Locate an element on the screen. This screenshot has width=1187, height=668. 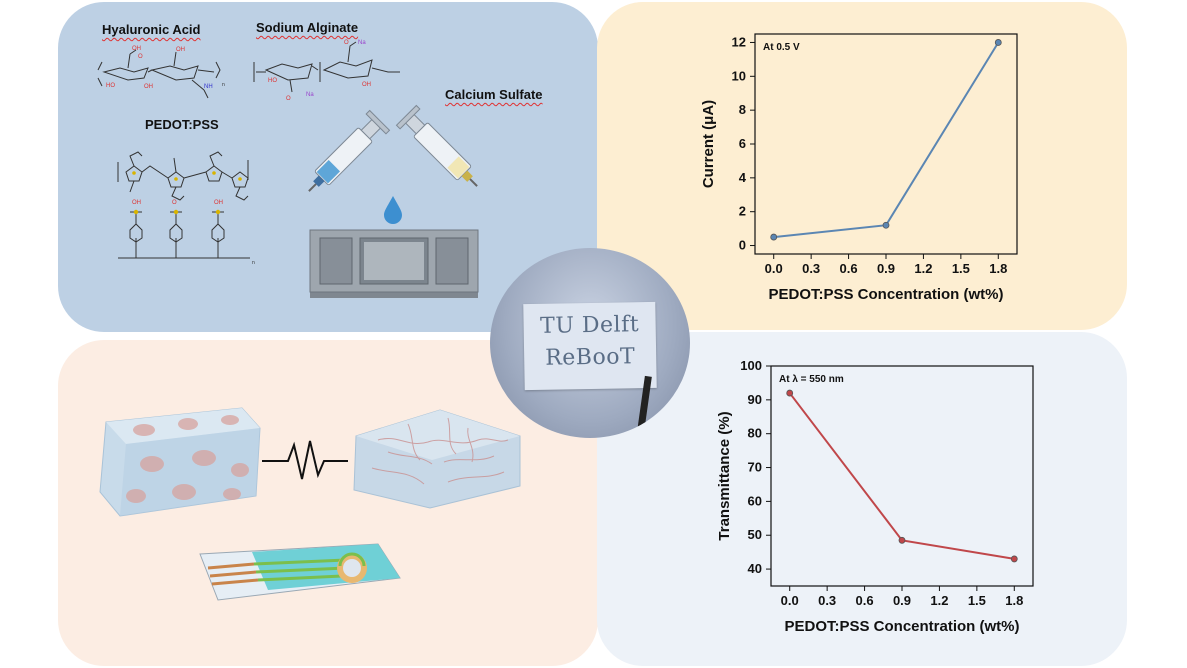
sample-text-line2: ReBooT is located at coordinates (590, 357).